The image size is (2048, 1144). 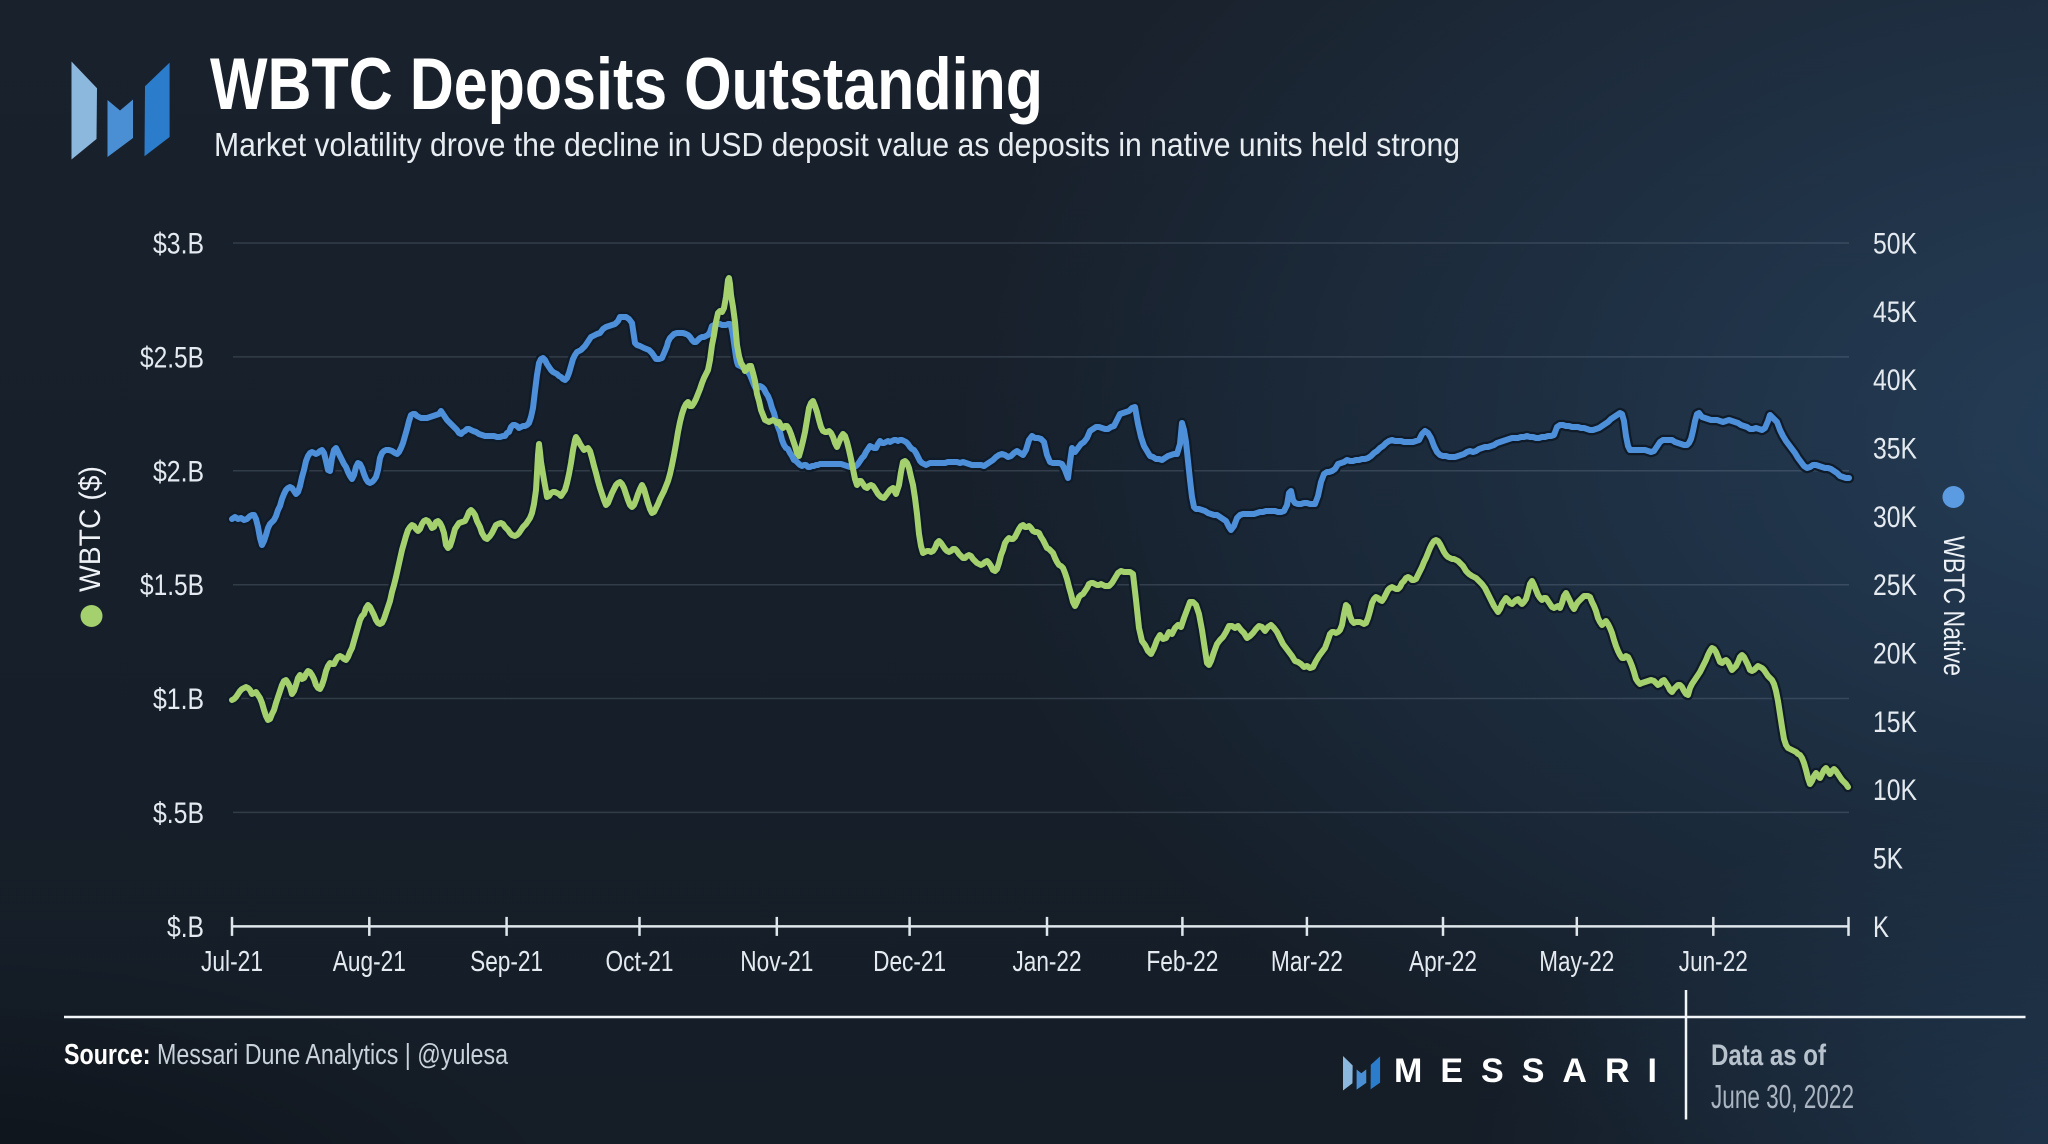 What do you see at coordinates (1895, 790) in the screenshot?
I see `svg-text: 10K` at bounding box center [1895, 790].